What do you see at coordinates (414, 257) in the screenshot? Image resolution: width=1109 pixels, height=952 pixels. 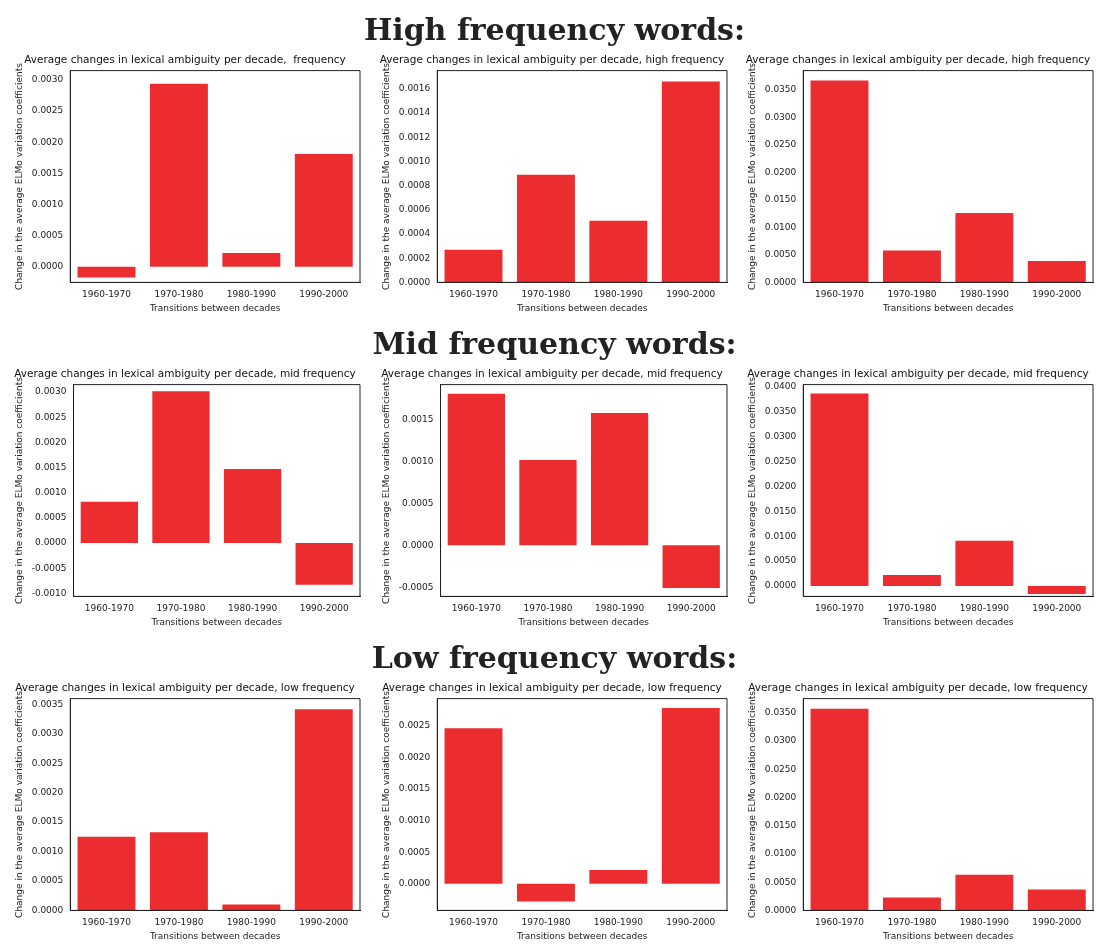 I see `y-tick-label: 0.0002` at bounding box center [414, 257].